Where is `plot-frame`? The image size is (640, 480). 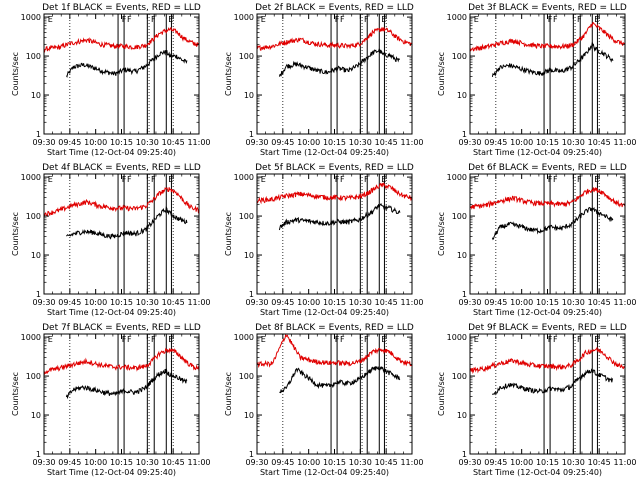 plot-frame is located at coordinates (334, 234).